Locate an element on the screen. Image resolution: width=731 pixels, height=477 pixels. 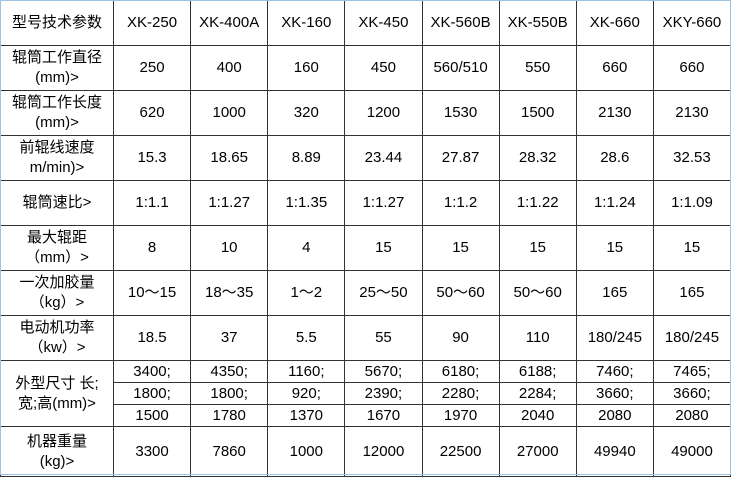
row-label-line1: 外型尺寸 长; is located at coordinates (57, 383).